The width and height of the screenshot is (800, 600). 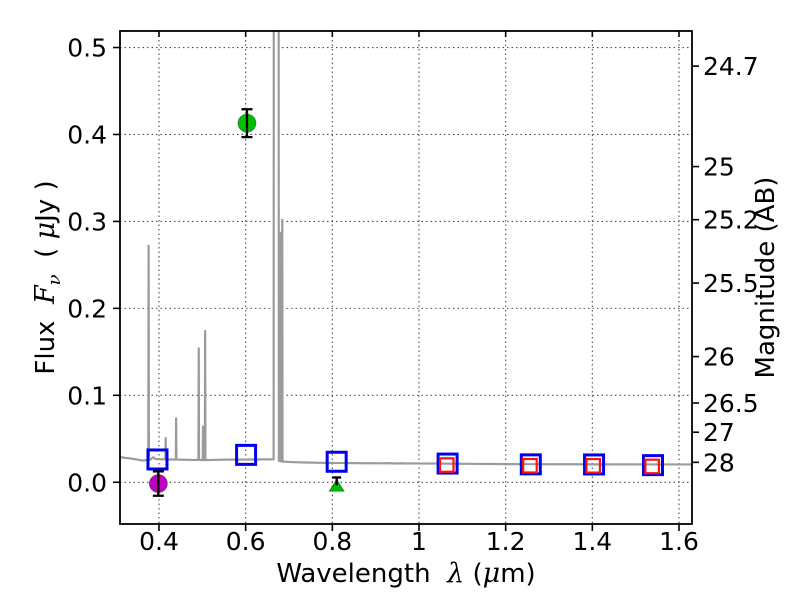 I want to click on right-y-tick-label: 25, so click(x=719, y=167).